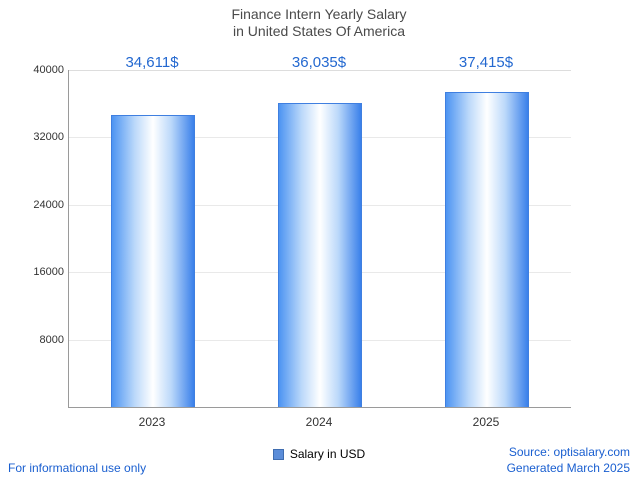  I want to click on disclaimer-note: For informational use only, so click(77, 468).